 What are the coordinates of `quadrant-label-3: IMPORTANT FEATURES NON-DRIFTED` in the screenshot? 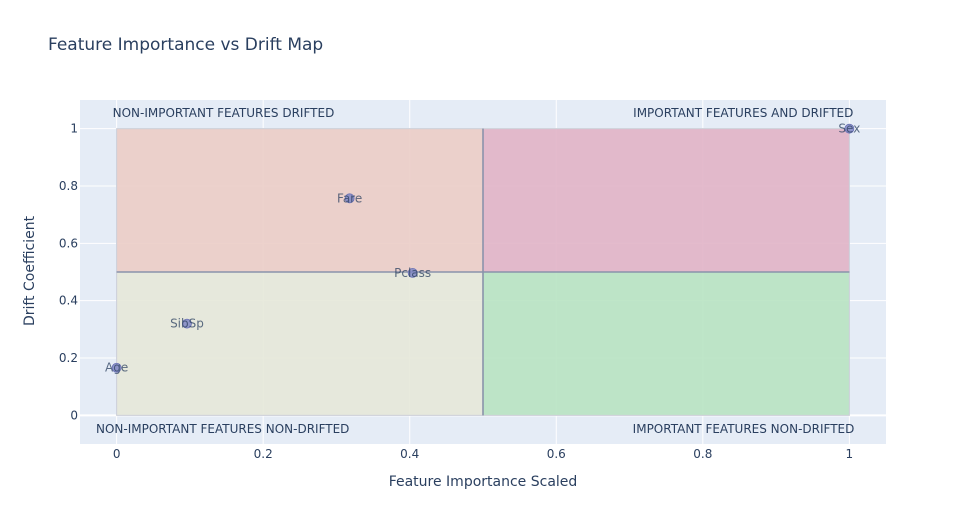 It's located at (744, 429).